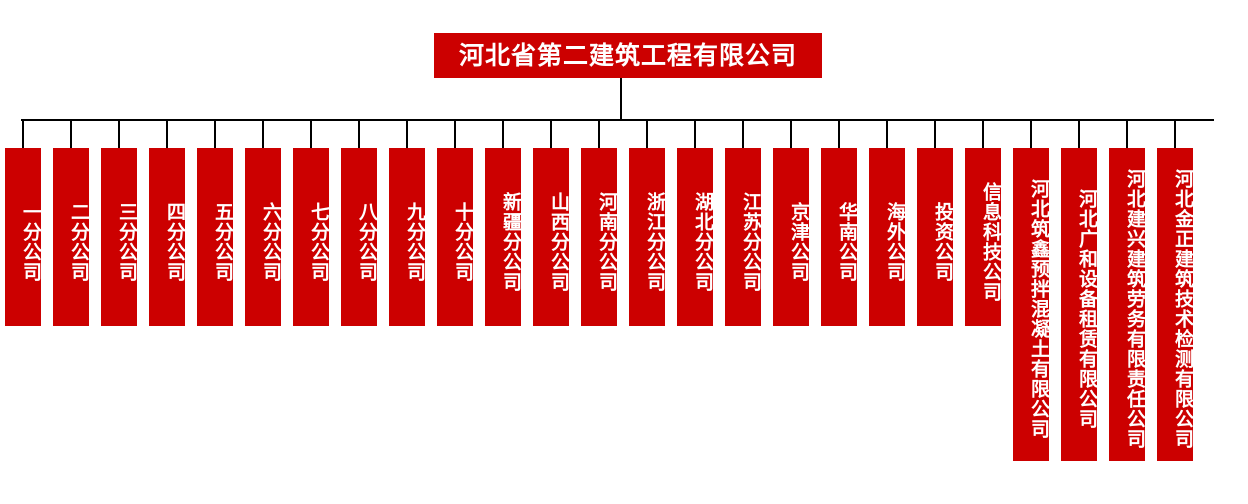  I want to click on org-node-label: 四分公司, so click(174, 241).